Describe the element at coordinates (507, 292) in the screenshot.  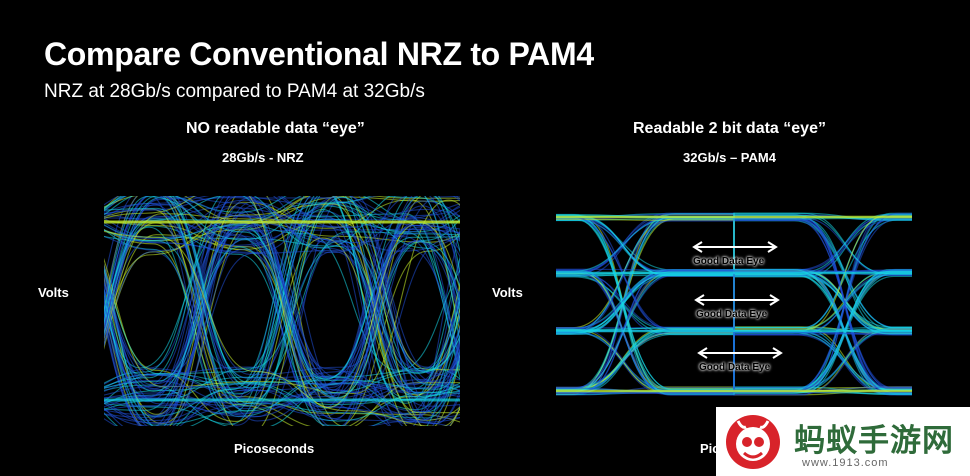
I see `pam4-y-axis-label: Volts` at that location.